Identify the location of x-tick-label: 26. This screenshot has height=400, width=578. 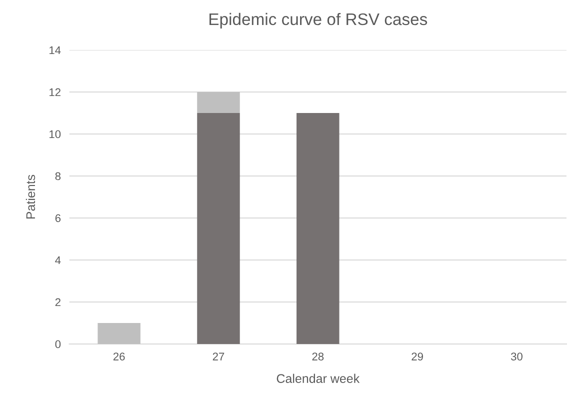
(119, 356).